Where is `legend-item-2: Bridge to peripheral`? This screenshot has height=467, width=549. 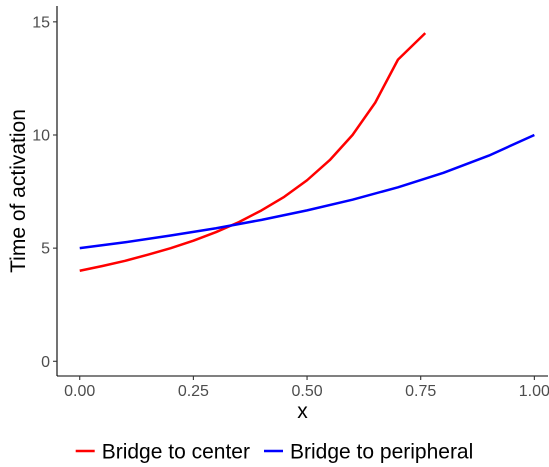 legend-item-2: Bridge to peripheral is located at coordinates (368, 452).